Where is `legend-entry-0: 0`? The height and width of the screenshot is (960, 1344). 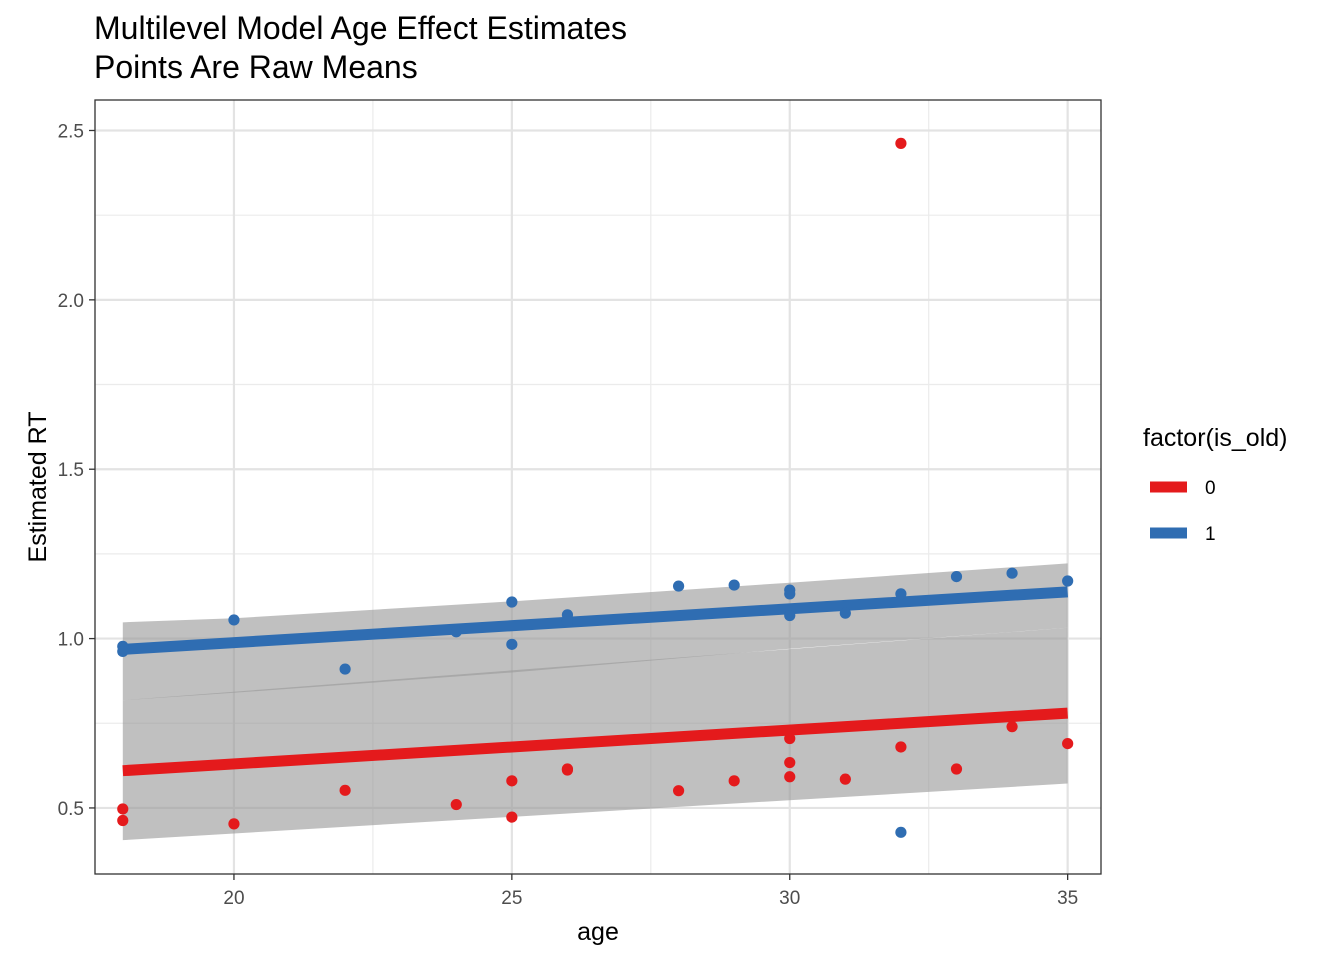 legend-entry-0: 0 is located at coordinates (1183, 488).